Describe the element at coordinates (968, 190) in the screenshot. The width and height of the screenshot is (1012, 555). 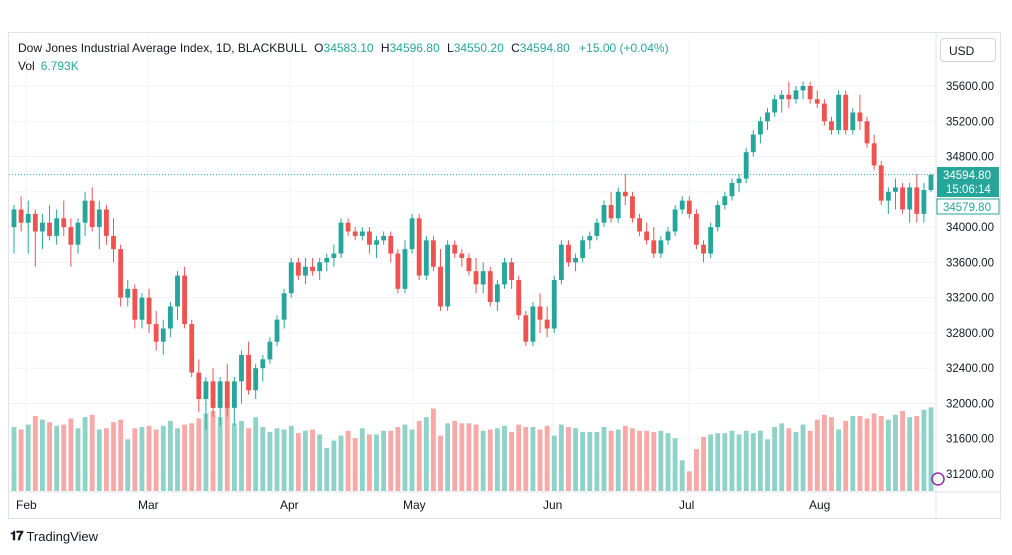
I see `countdown-text: 15:06:14` at that location.